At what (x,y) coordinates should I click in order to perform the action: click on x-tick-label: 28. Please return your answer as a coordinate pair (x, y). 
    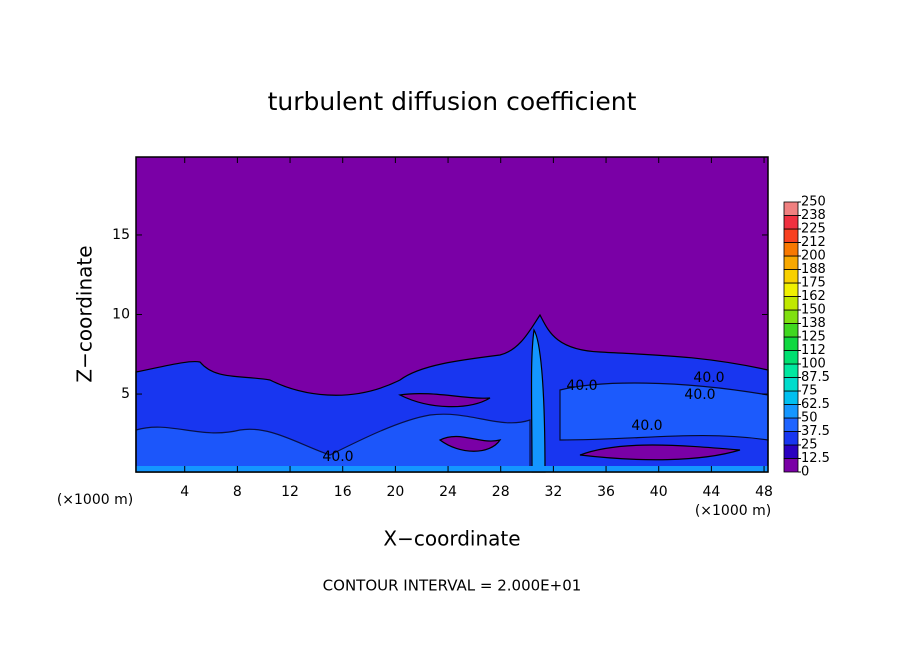
    Looking at the image, I should click on (501, 492).